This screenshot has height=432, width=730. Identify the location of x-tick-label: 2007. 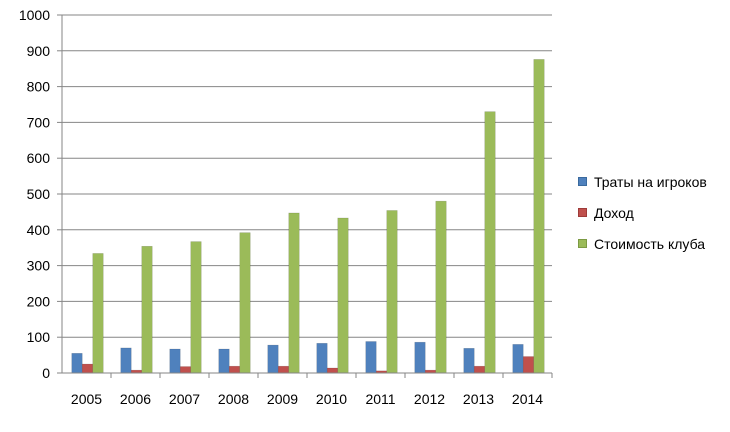
(184, 399).